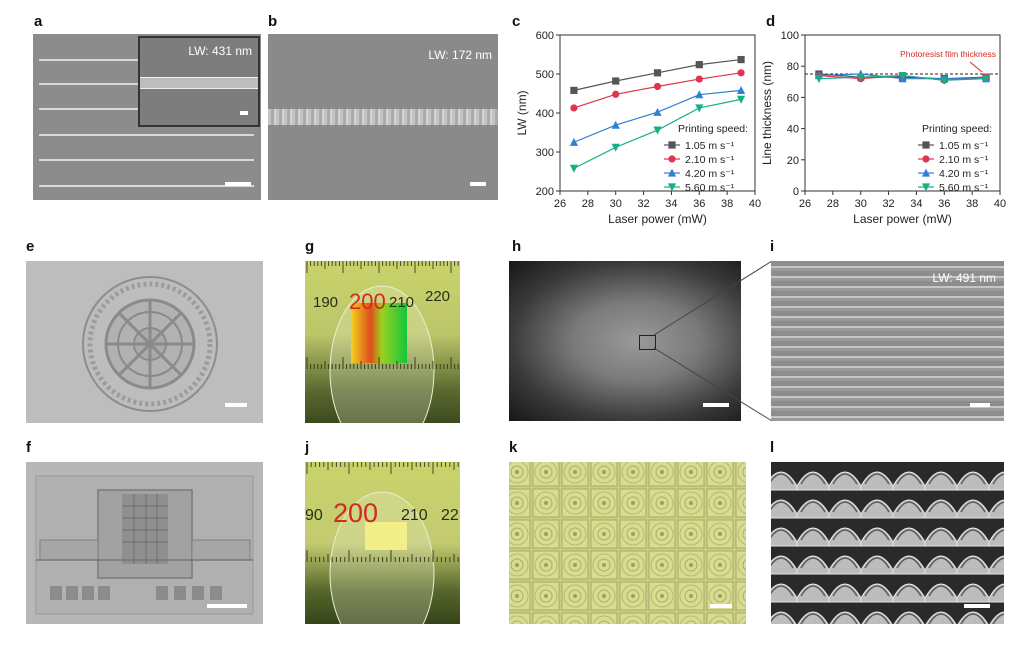 The width and height of the screenshot is (1030, 651). What do you see at coordinates (771, 21) in the screenshot?
I see `panel-label-d: d` at bounding box center [771, 21].